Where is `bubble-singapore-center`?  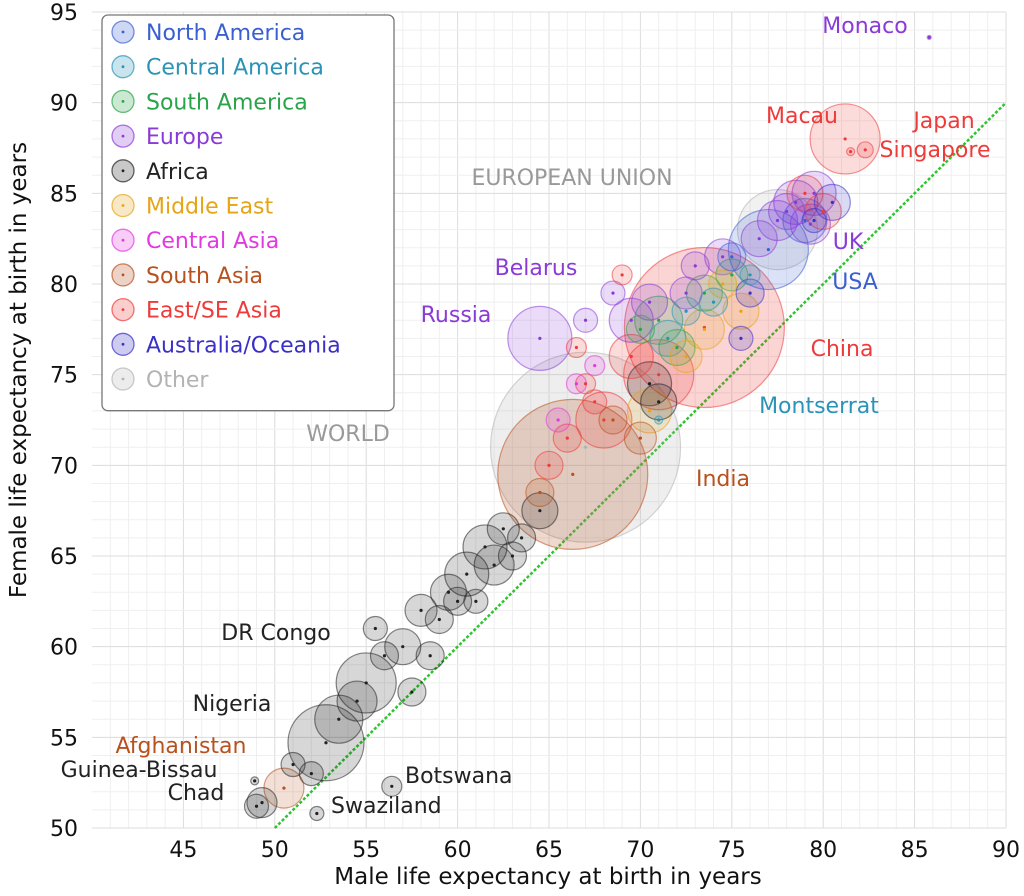 bubble-singapore-center is located at coordinates (865, 150).